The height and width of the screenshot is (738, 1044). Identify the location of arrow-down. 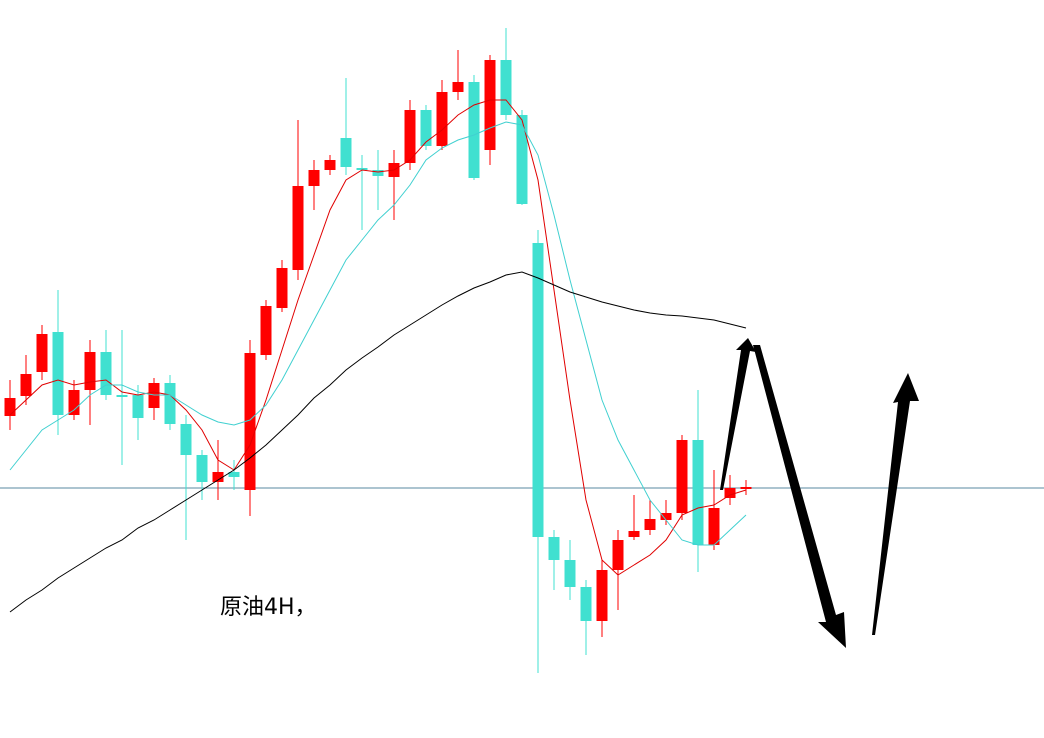
(799, 496).